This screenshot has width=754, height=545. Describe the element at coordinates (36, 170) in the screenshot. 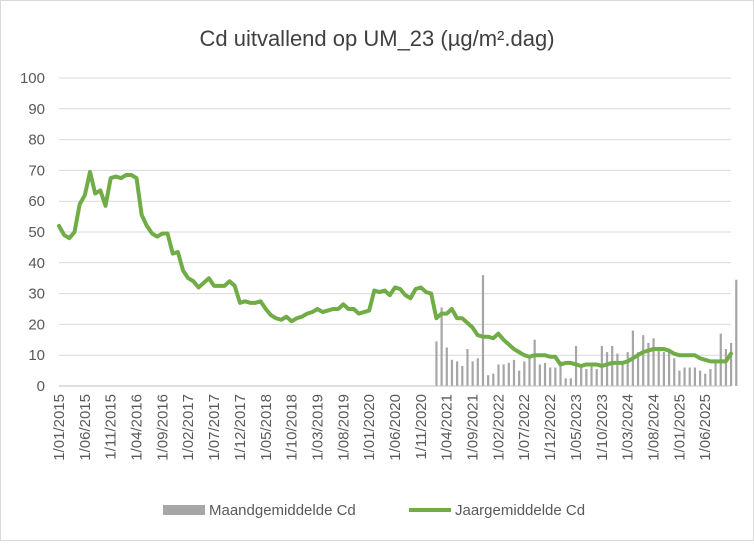

I see `y-tick-label: 70` at that location.